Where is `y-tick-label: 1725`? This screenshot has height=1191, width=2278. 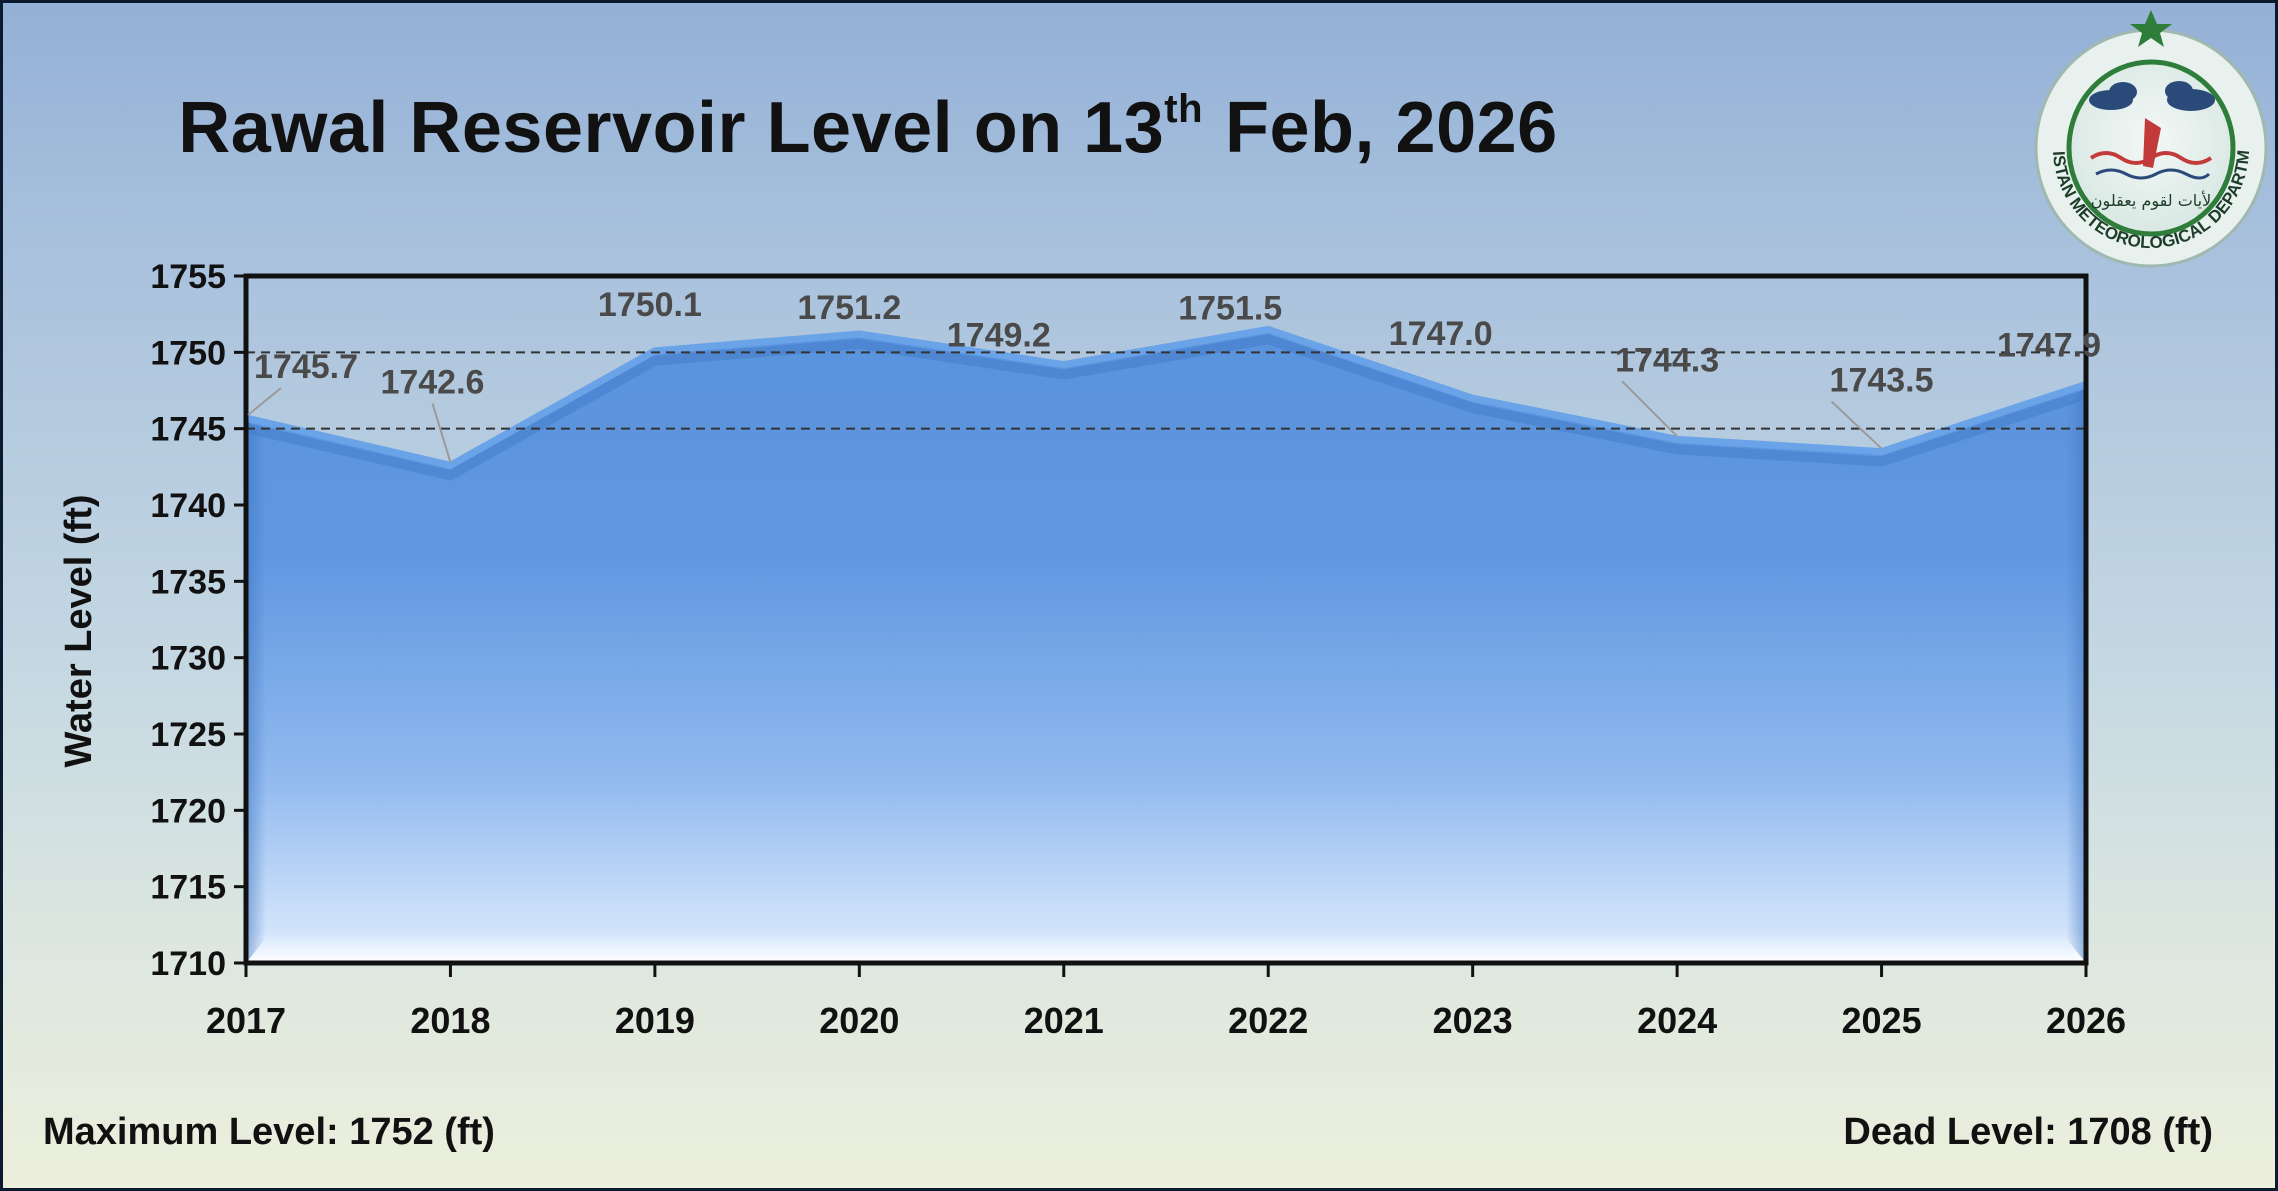
y-tick-label: 1725 is located at coordinates (188, 735).